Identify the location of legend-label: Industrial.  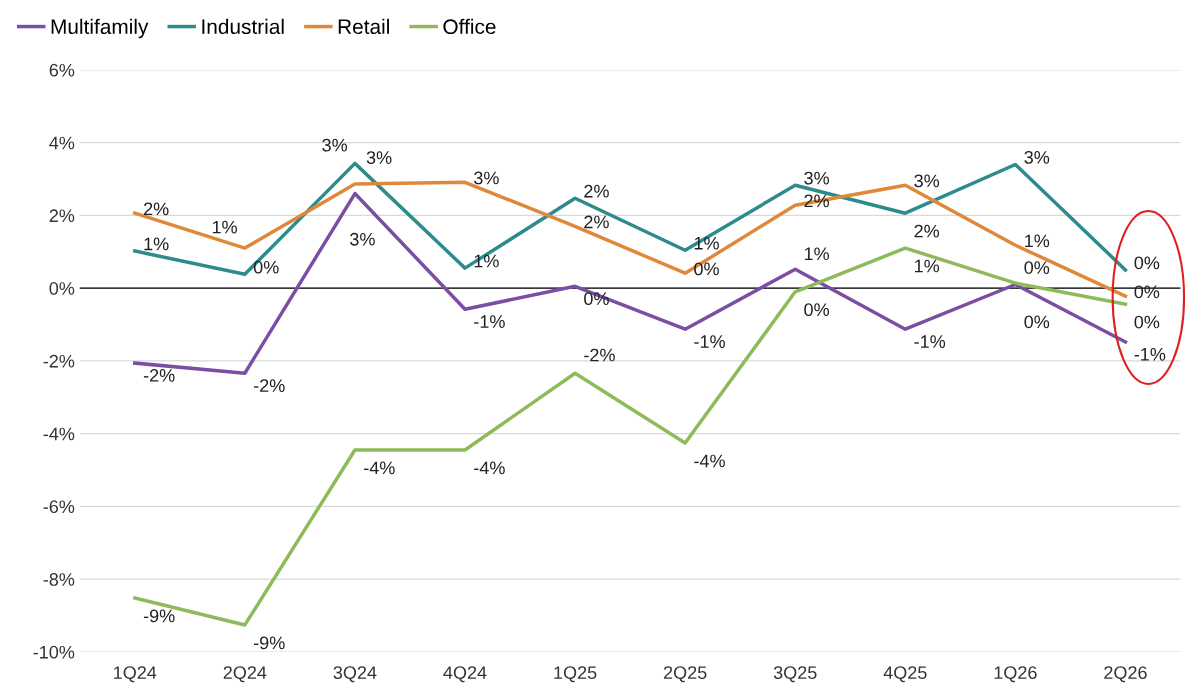
(243, 26).